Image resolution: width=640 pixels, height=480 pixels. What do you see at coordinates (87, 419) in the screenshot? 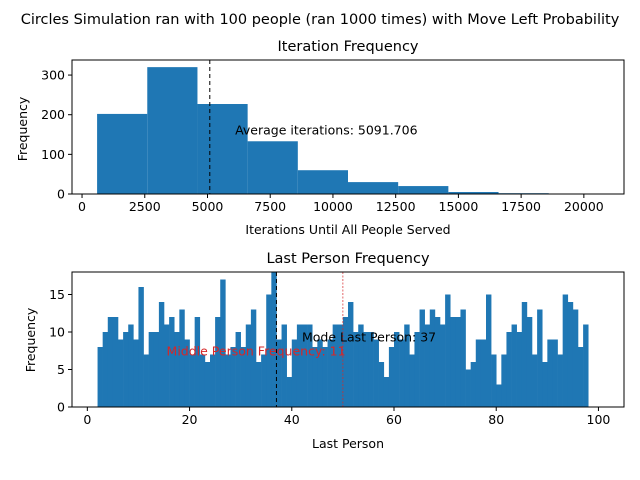
I see `last-person-x-tick-label: 0` at bounding box center [87, 419].